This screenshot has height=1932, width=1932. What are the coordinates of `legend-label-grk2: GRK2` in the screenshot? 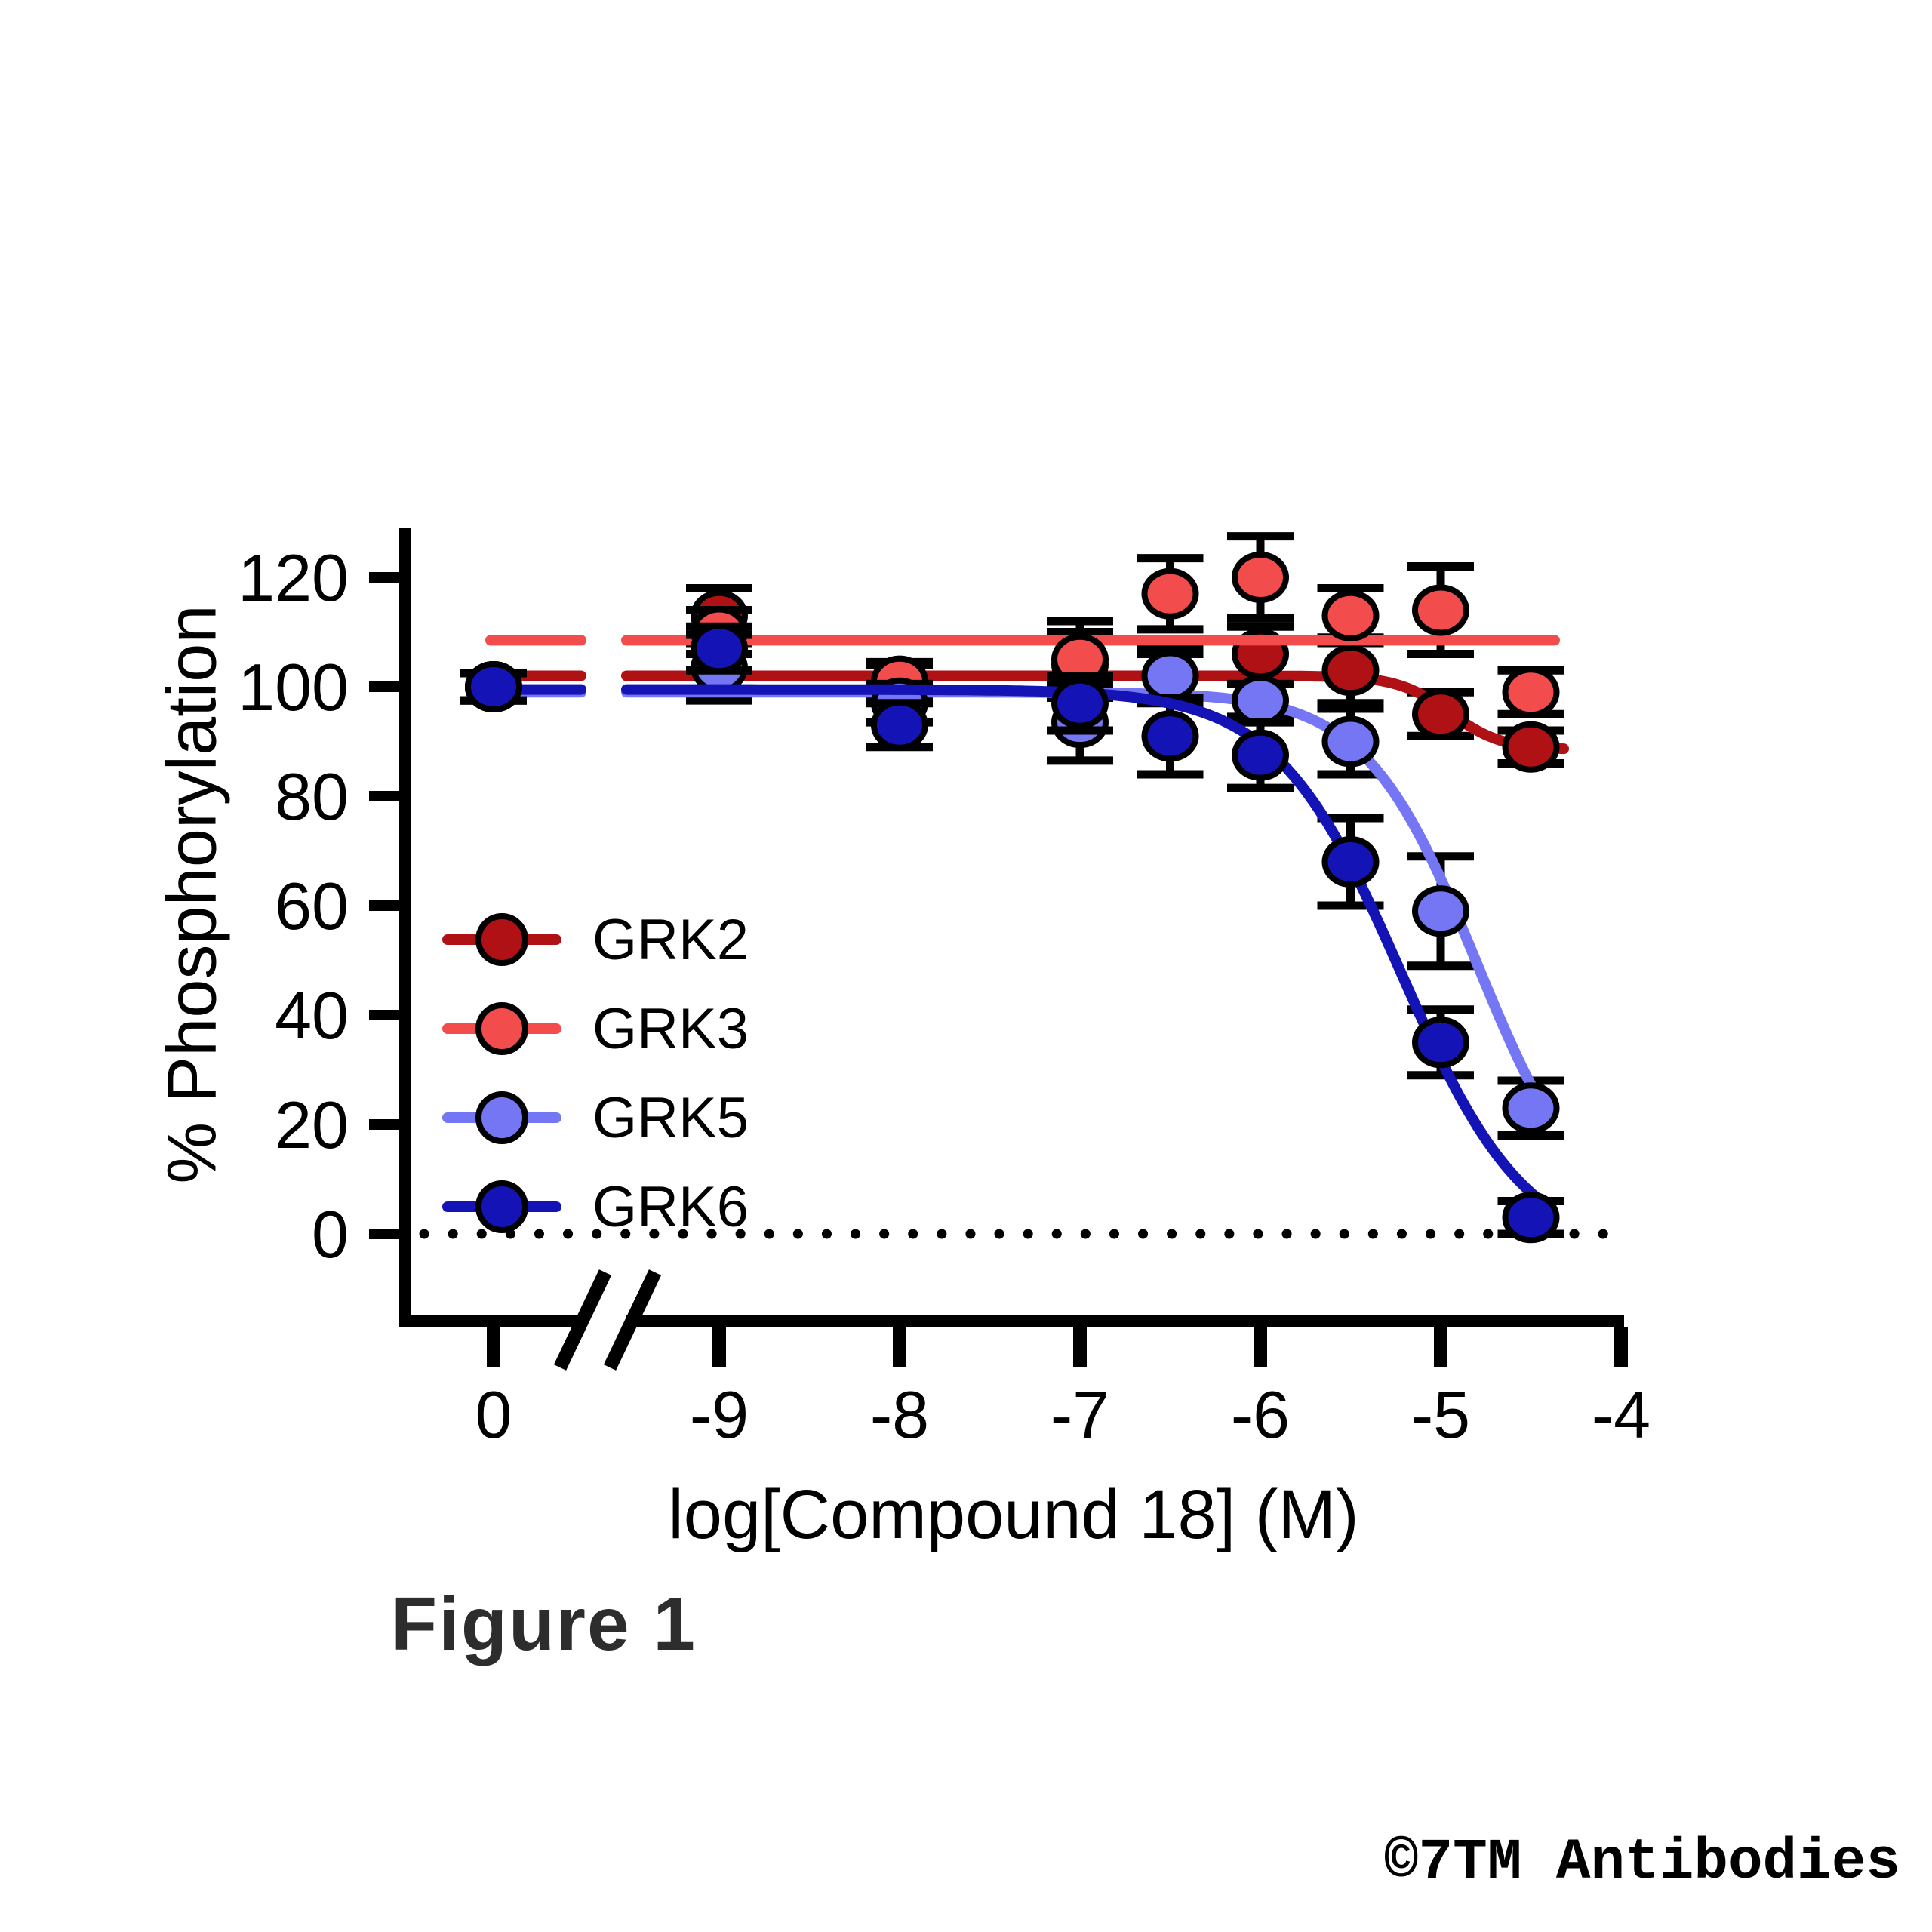 It's located at (670, 939).